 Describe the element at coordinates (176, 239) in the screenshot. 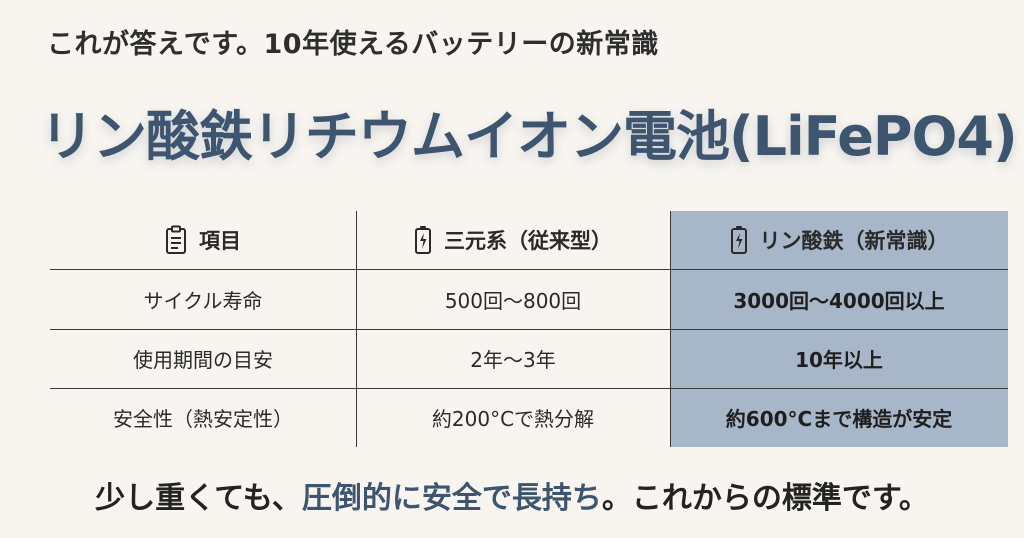

I see `clipboard-icon` at that location.